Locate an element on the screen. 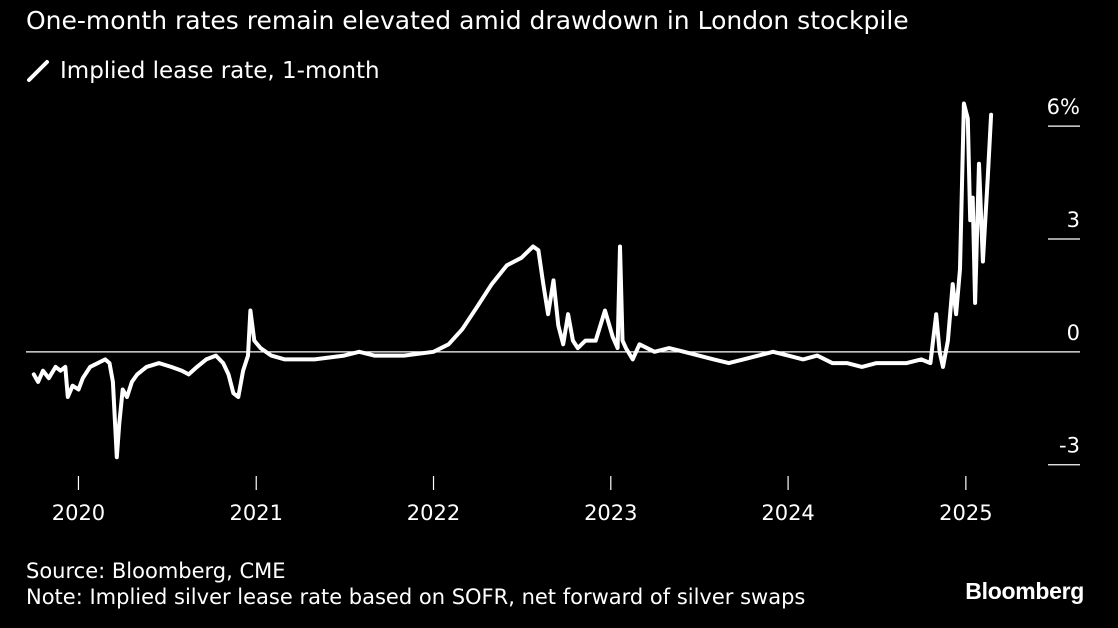 The width and height of the screenshot is (1118, 628). bloomberg-logo: Bloomberg is located at coordinates (1024, 591).